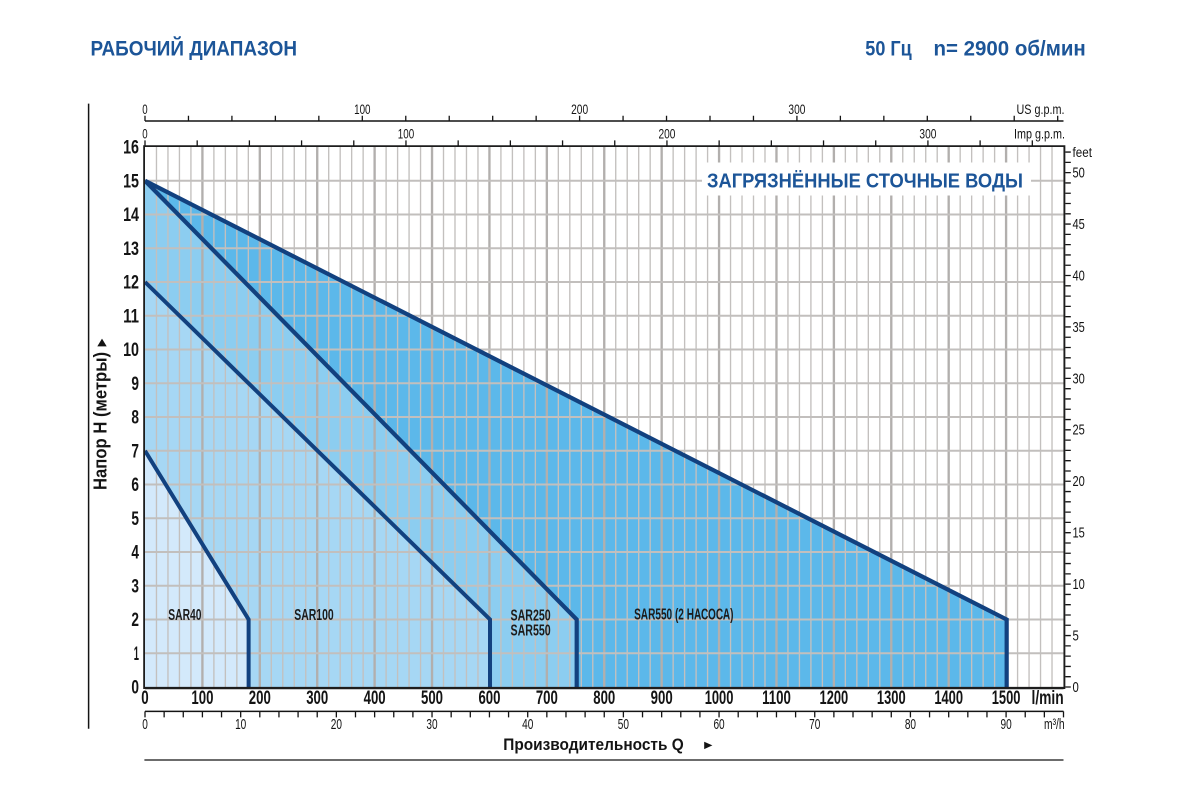 Image resolution: width=1178 pixels, height=798 pixels. Describe the element at coordinates (135, 384) in the screenshot. I see `svg-text: 9` at that location.